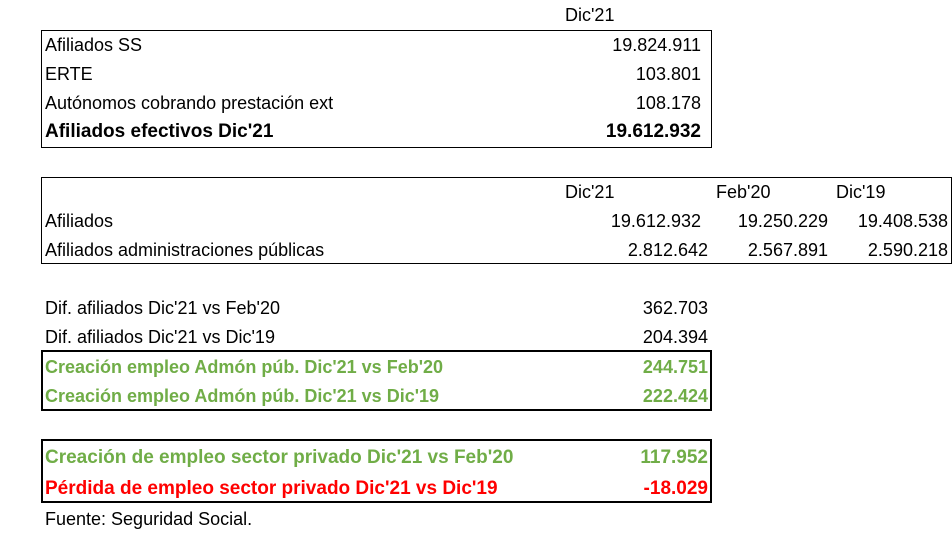 The height and width of the screenshot is (533, 952). Describe the element at coordinates (861, 192) in the screenshot. I see `column-header: Dic'19` at that location.